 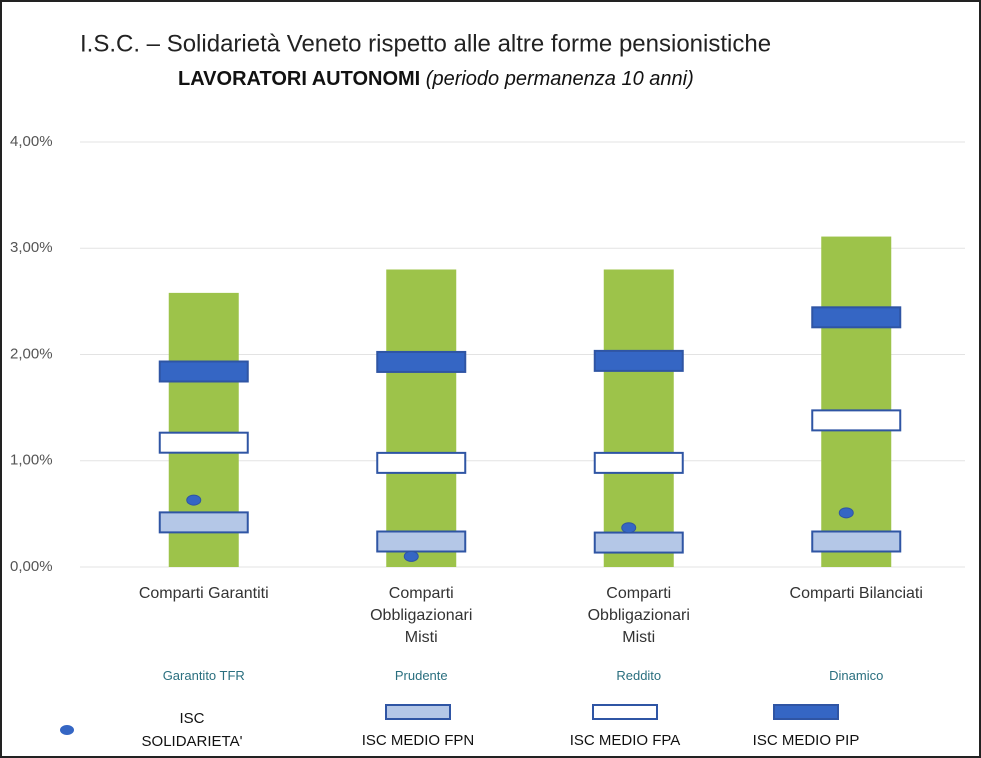 I want to click on x-subcategory: Garantito TFR, so click(x=203, y=675).